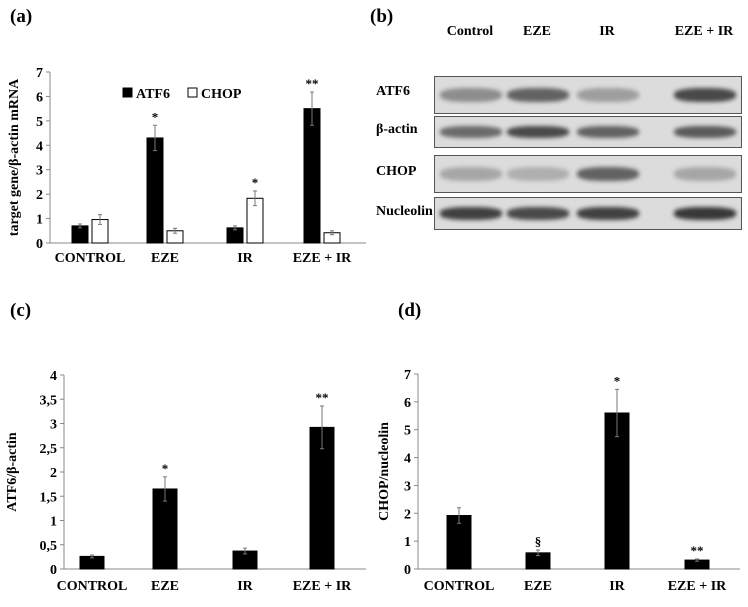 This screenshot has height=607, width=748. Describe the element at coordinates (396, 171) in the screenshot. I see `blot-row-label: CHOP` at that location.